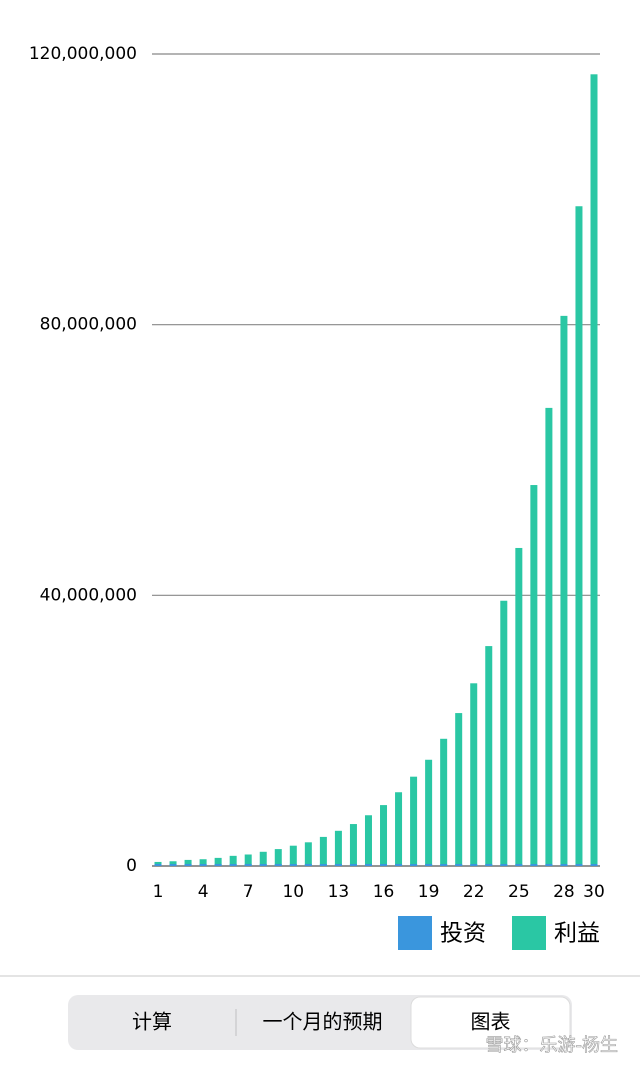  I want to click on tab-selected, so click(490, 1022).